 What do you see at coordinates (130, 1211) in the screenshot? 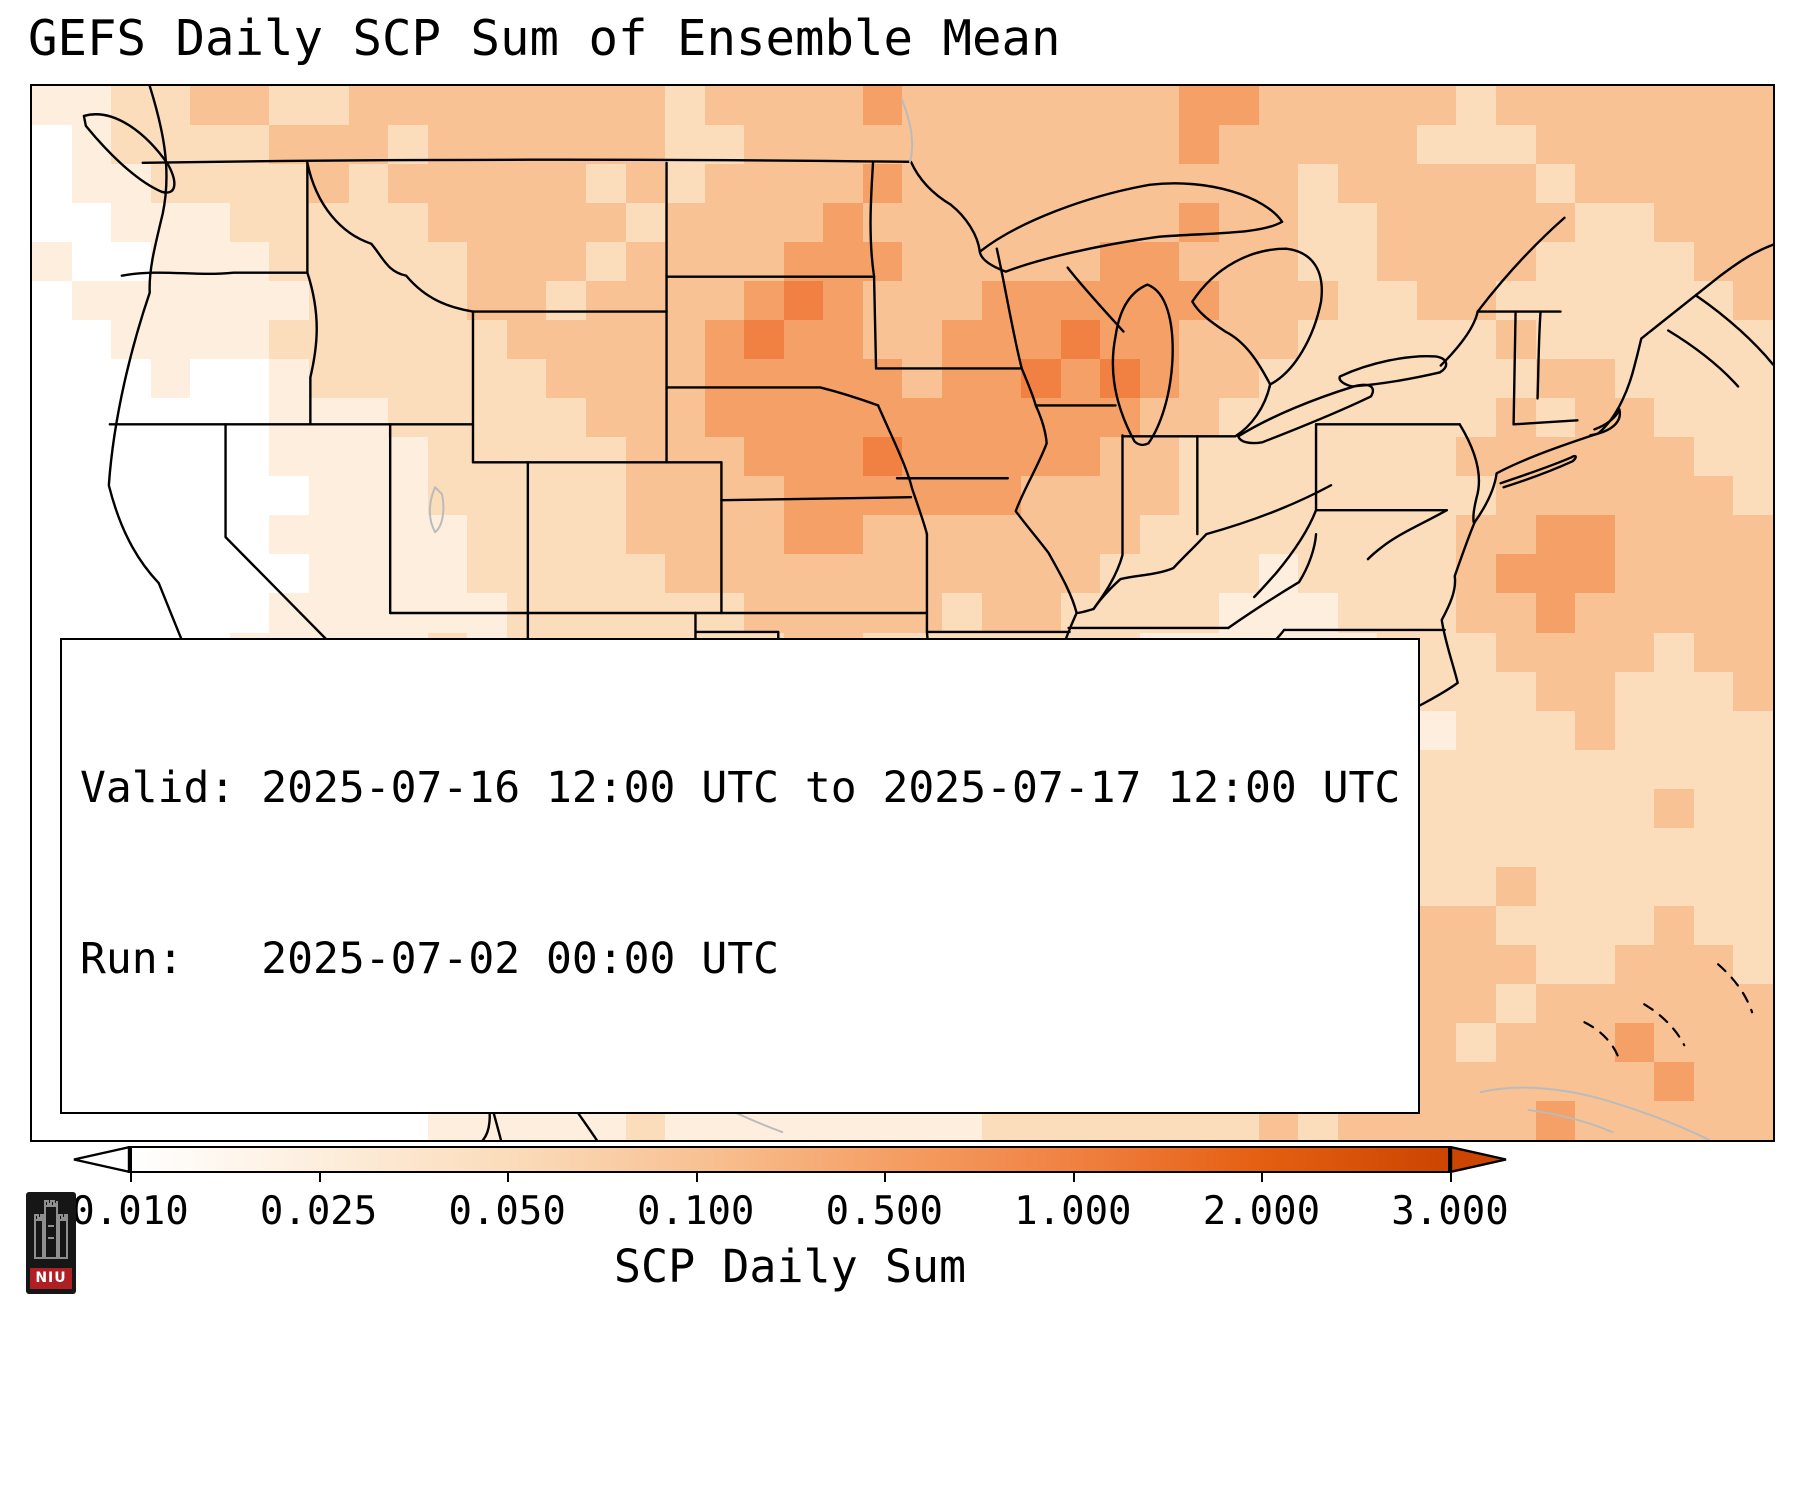
I see `colorbar-tick-label: 0.010` at bounding box center [130, 1211].